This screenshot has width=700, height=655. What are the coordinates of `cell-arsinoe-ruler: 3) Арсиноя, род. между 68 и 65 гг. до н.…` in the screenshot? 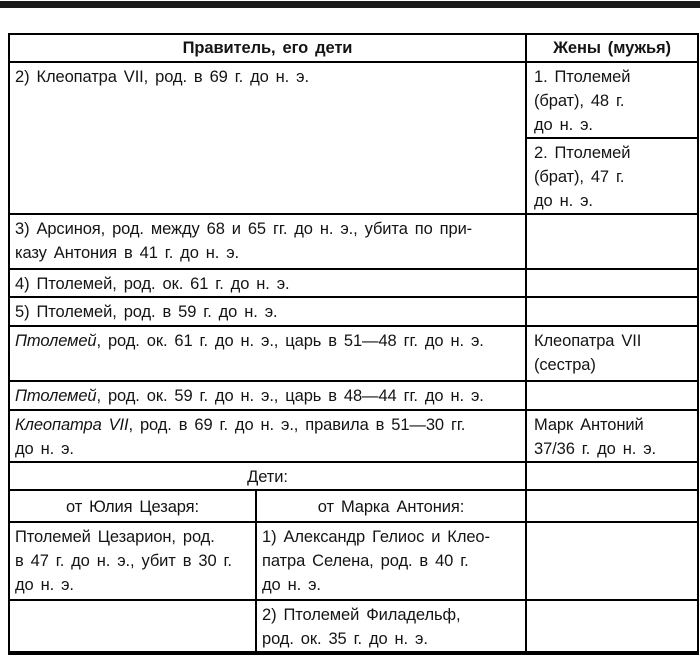 It's located at (267, 241).